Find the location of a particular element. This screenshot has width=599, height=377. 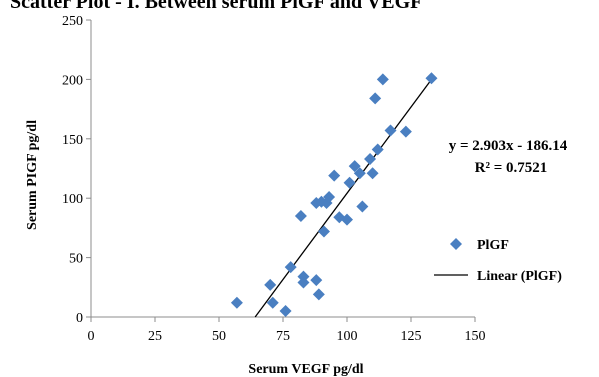

x-tick-label: 75 is located at coordinates (283, 336).